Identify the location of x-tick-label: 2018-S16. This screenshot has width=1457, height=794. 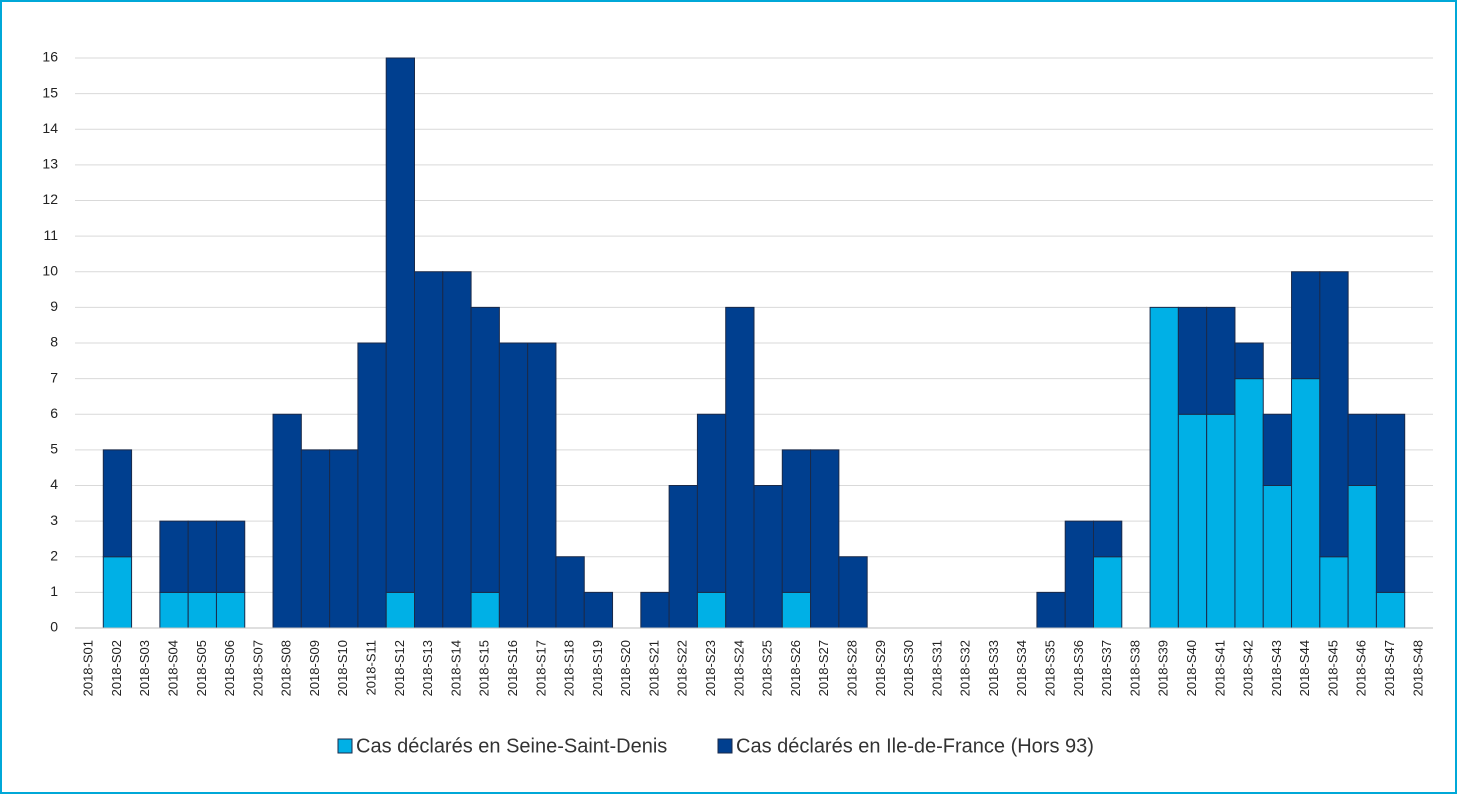
(512, 668).